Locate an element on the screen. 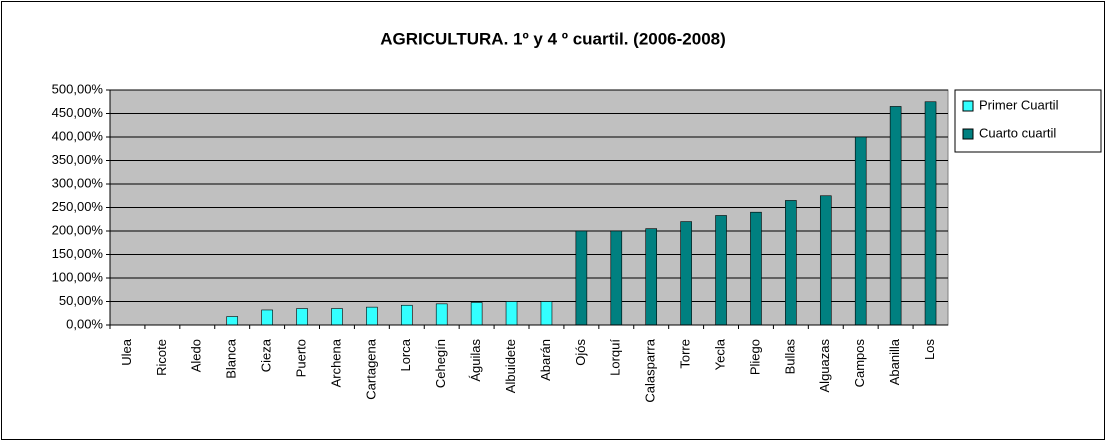 This screenshot has height=442, width=1107. x-tick-label: Pliego is located at coordinates (754, 357).